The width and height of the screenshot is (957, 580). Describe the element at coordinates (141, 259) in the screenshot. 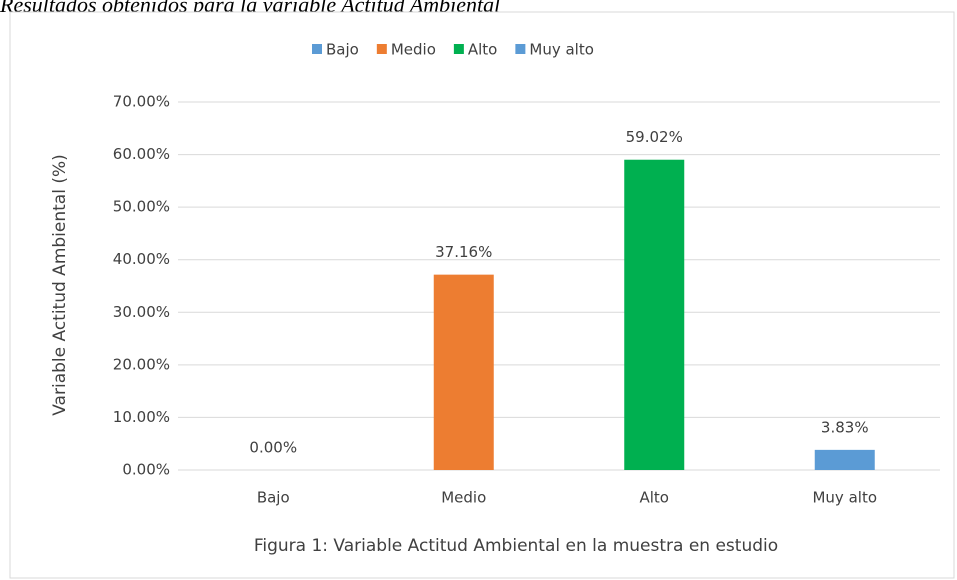

I see `y-tick-label: 40.00%` at that location.